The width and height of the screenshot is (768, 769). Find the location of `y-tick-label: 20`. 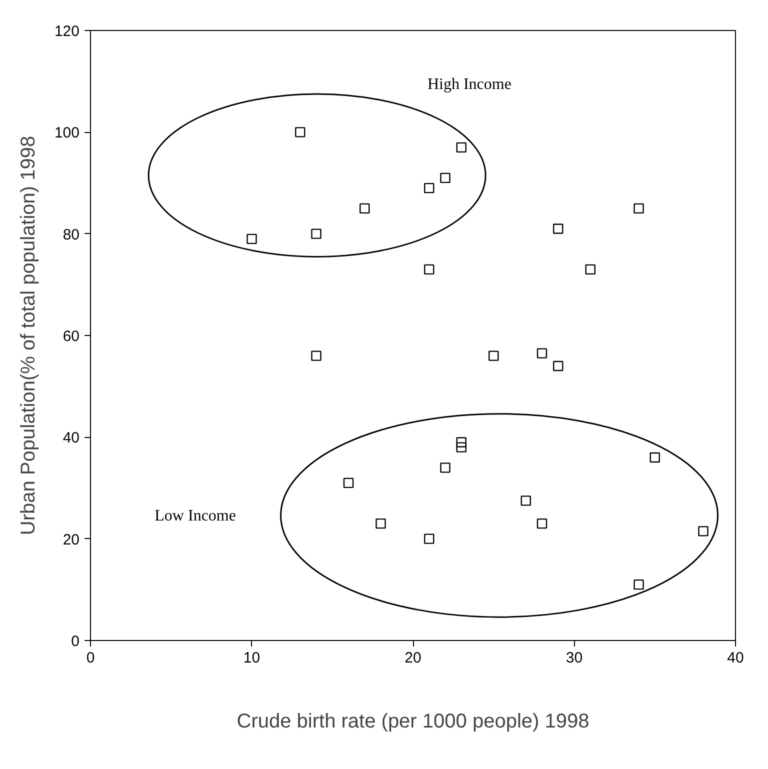

y-tick-label: 20 is located at coordinates (71, 539).